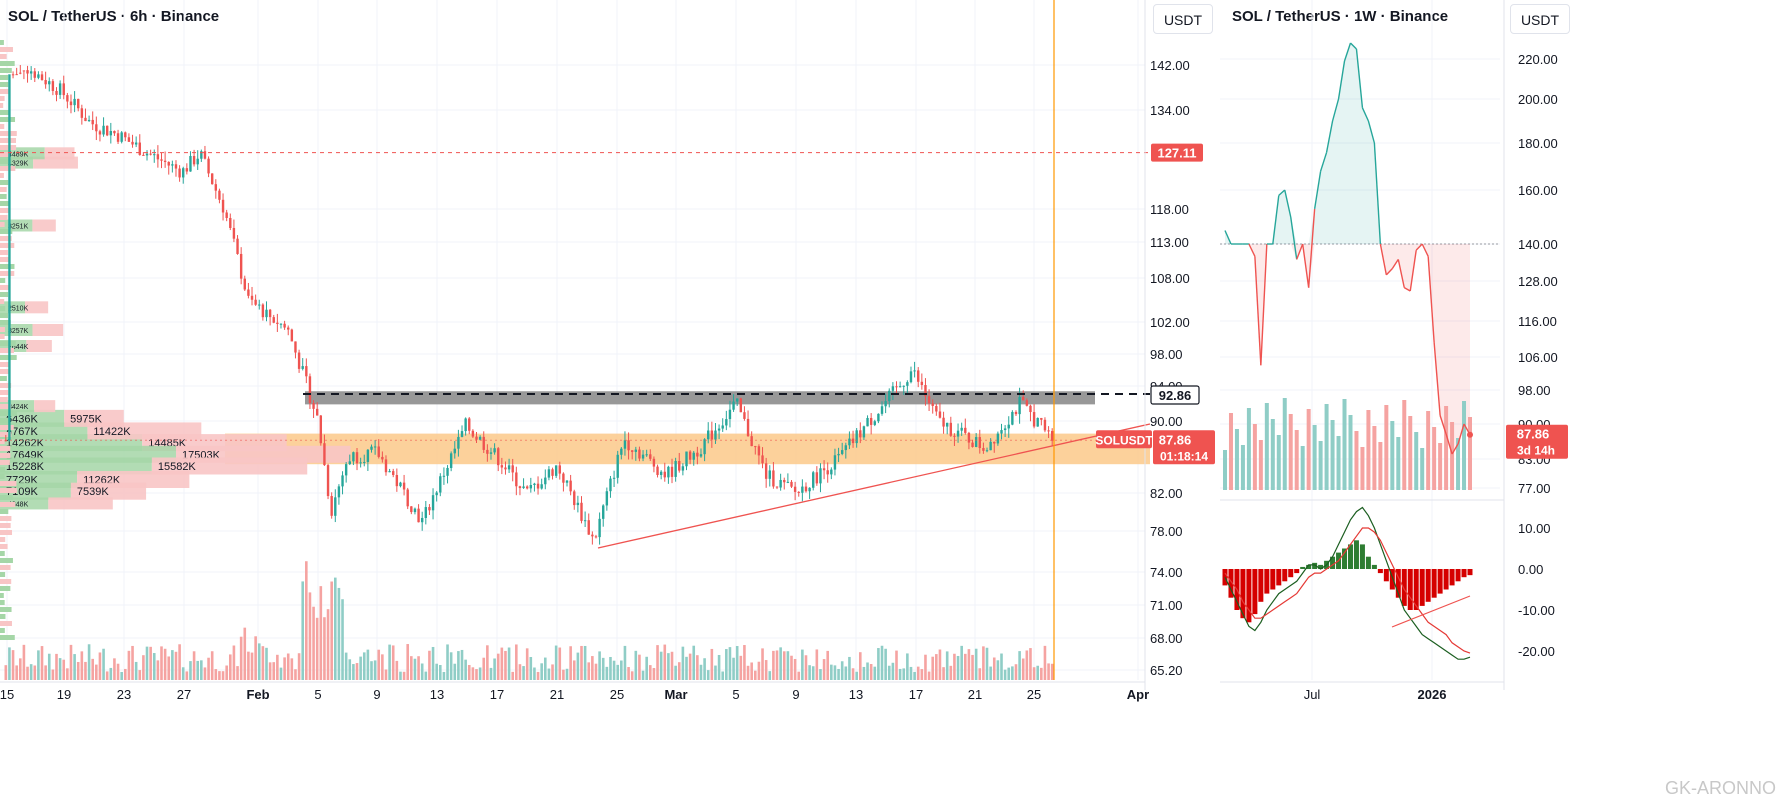  What do you see at coordinates (1124, 440) in the screenshot?
I see `symbol-tag-text: SOLUSDT` at bounding box center [1124, 440].